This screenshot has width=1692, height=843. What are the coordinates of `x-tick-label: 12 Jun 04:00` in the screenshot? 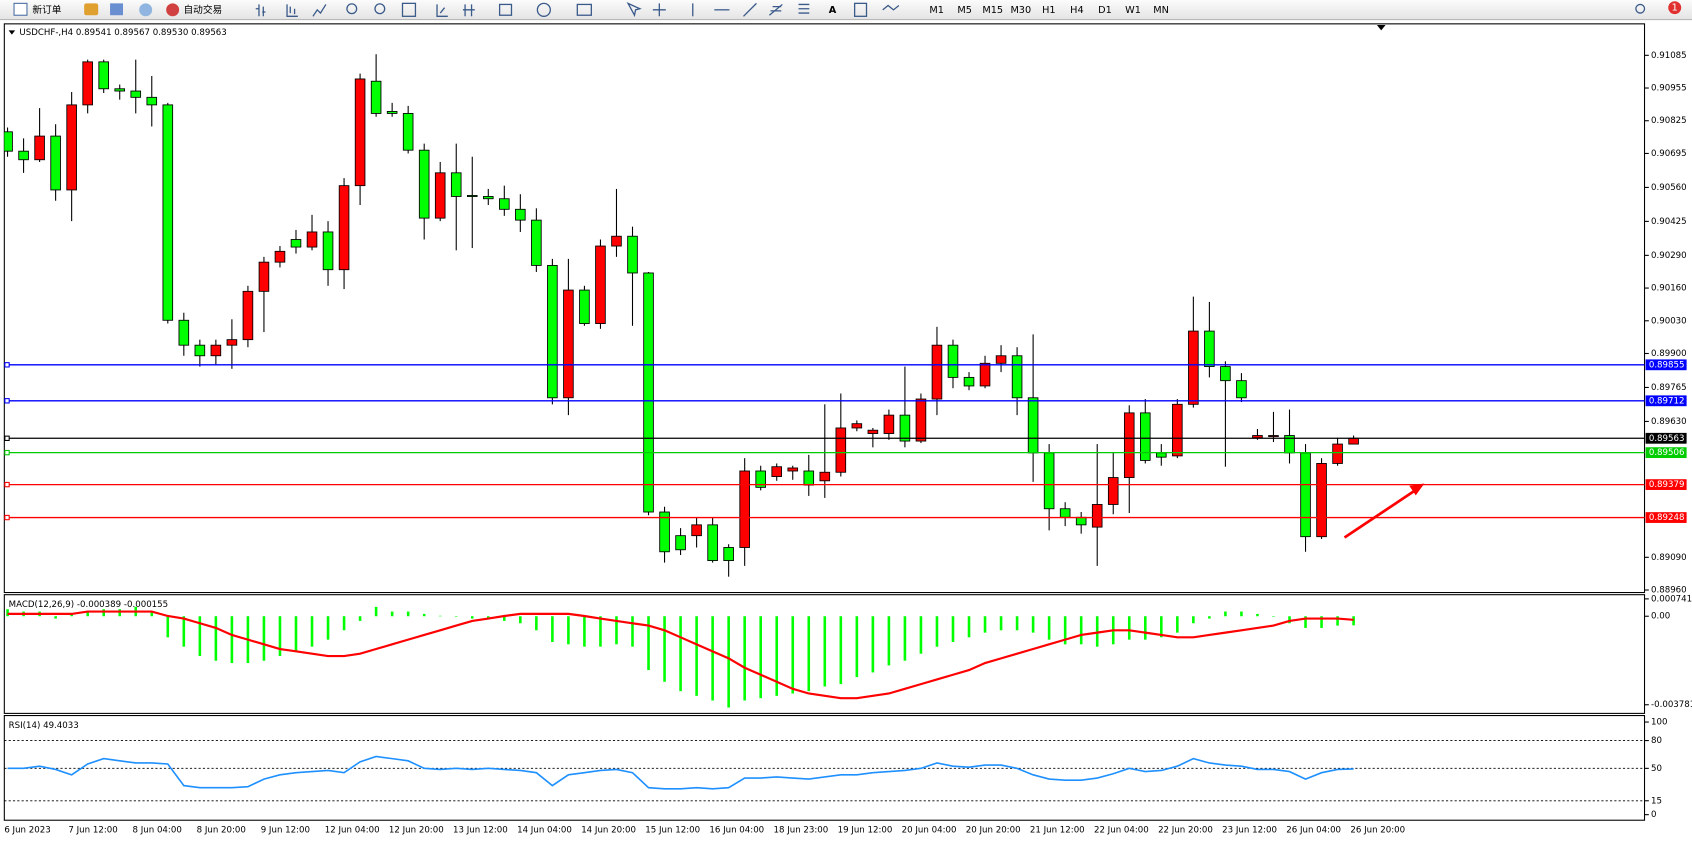 It's located at (352, 830).